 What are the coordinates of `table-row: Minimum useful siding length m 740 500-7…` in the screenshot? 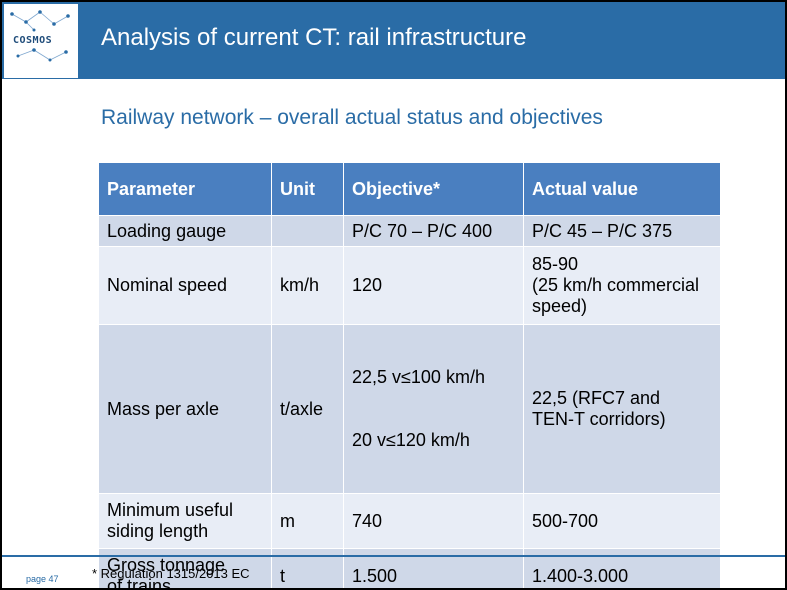 It's located at (409, 521).